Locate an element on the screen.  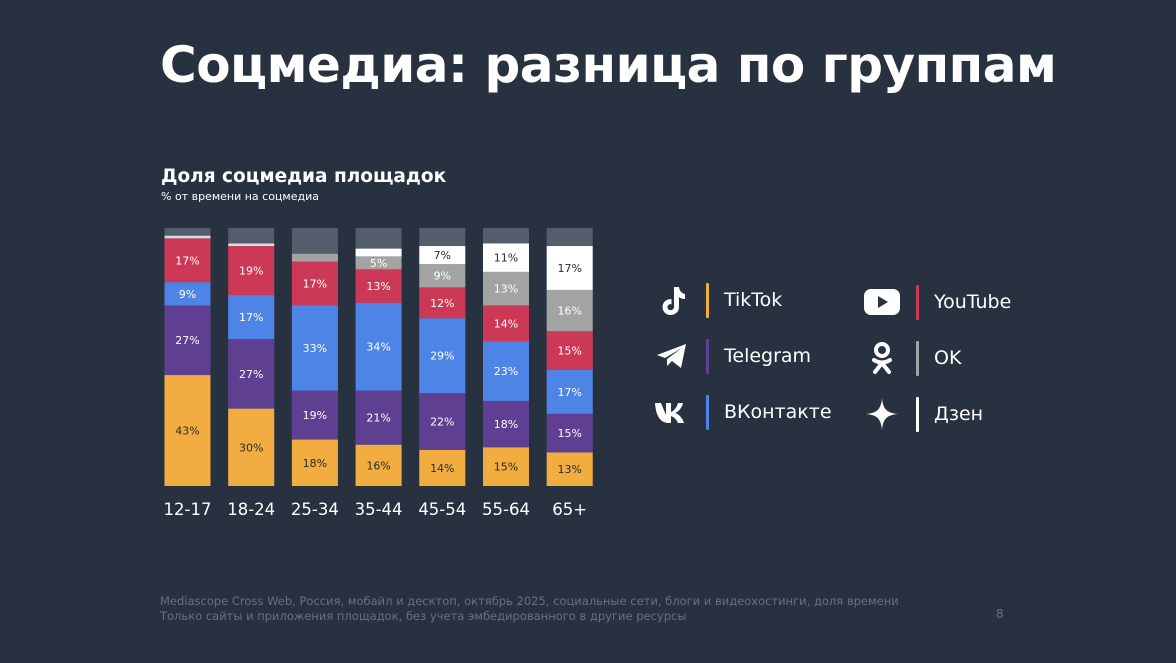
legend-label-telegram: Telegram is located at coordinates (768, 356).